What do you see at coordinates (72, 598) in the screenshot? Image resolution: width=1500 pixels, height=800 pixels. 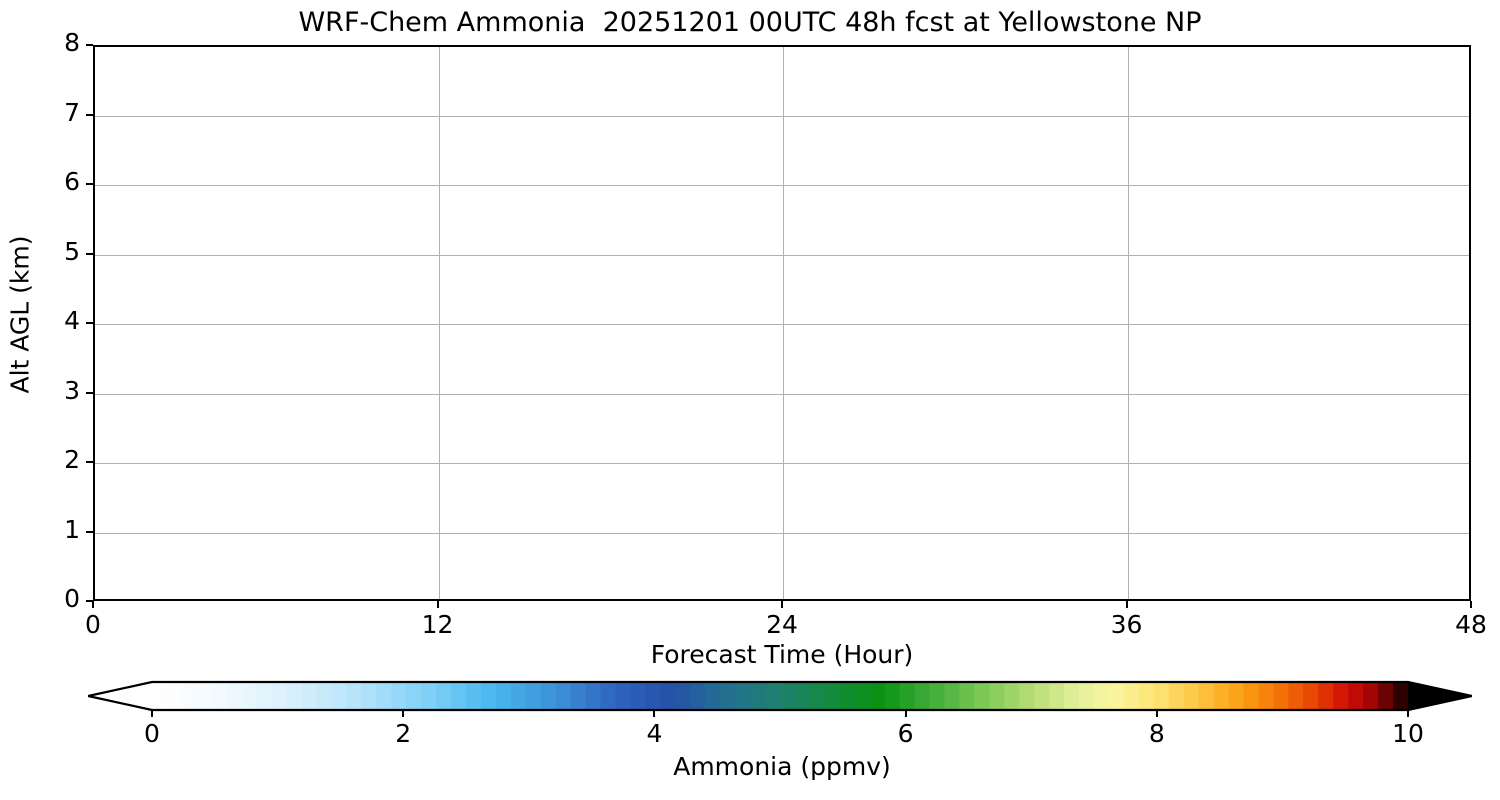 I see `y-tick-label: 0` at bounding box center [72, 598].